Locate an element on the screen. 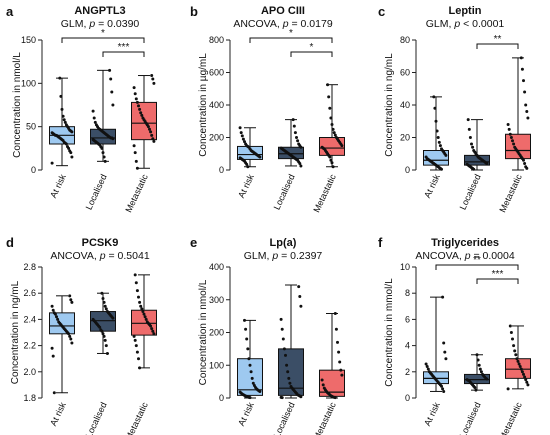 This screenshot has width=550, height=435. y-tick-label: 60 is located at coordinates (405, 73).